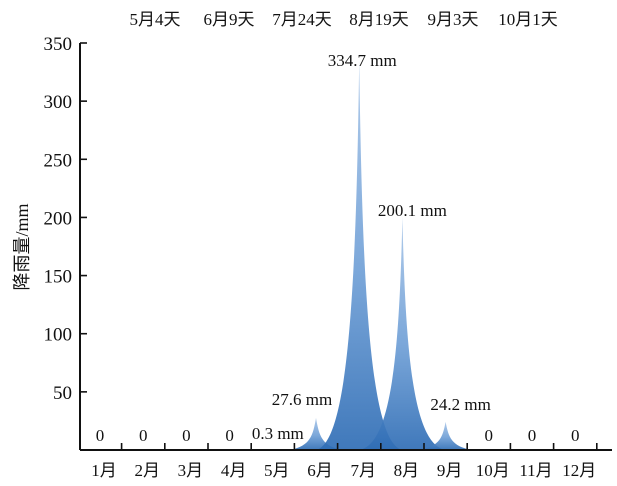 The image size is (617, 486). I want to click on x-tick-label: 1月, so click(104, 470).